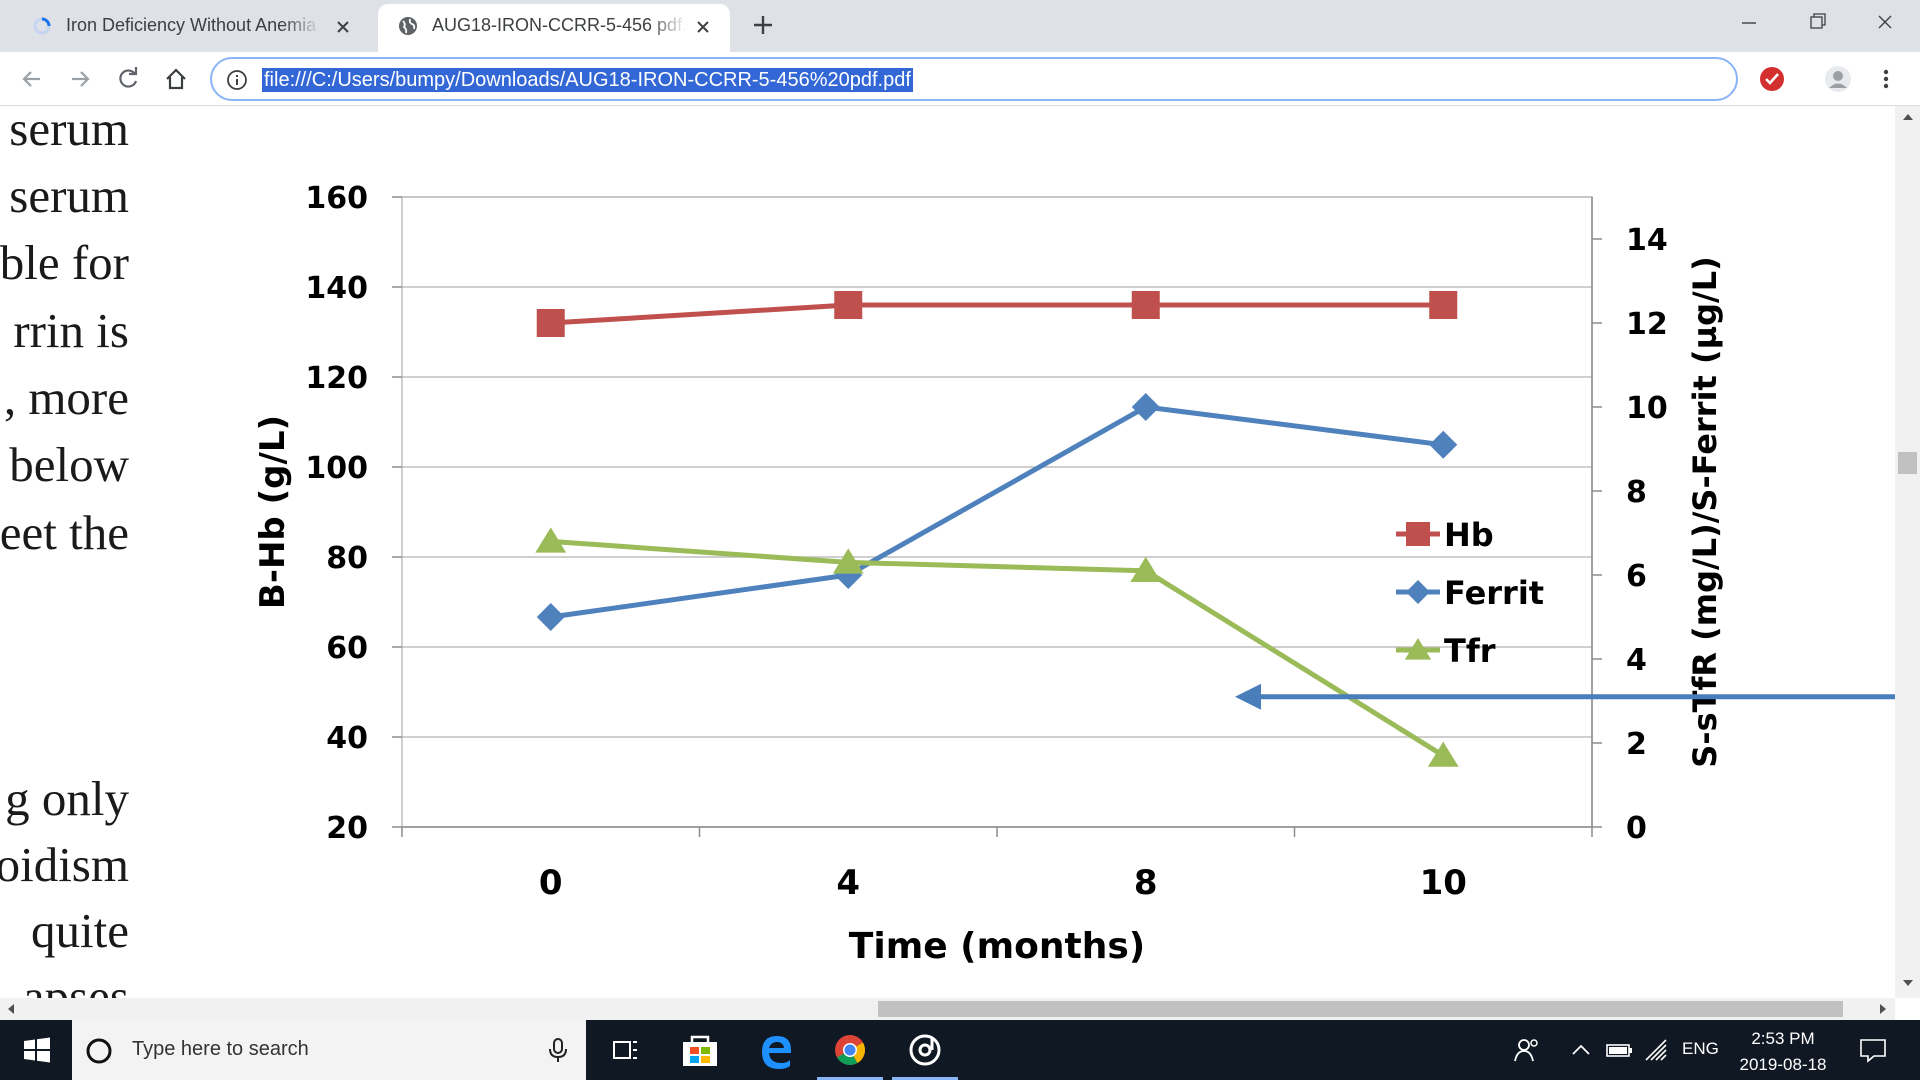  I want to click on chrome-icon, so click(850, 1050).